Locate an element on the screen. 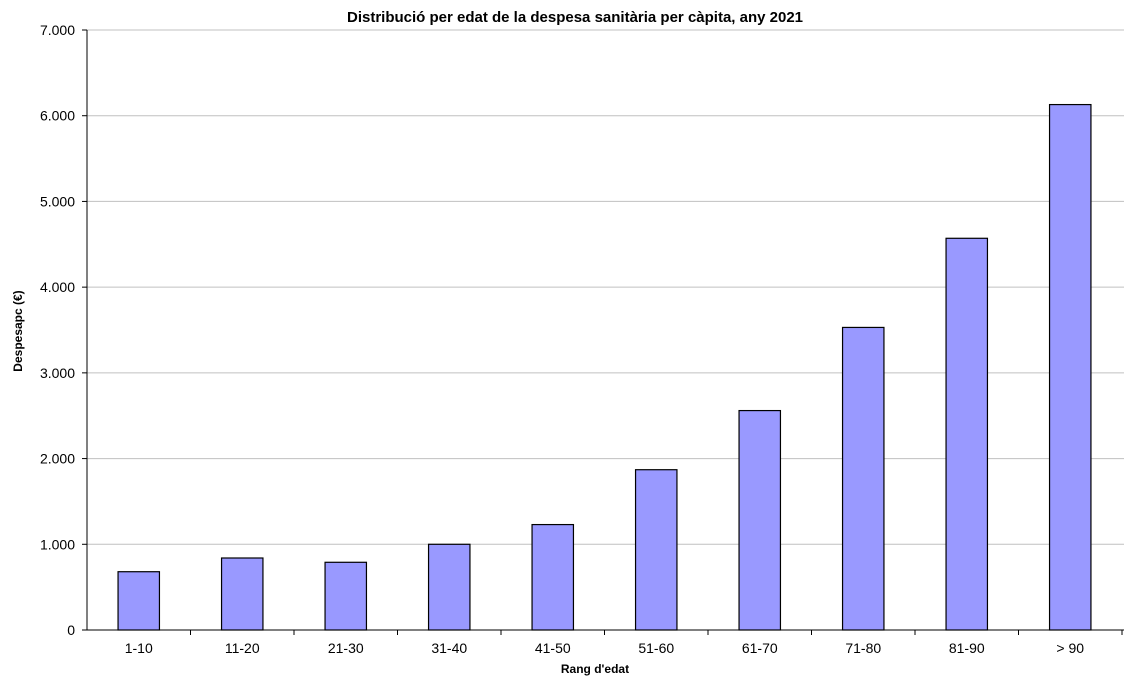 The image size is (1124, 678). y-tick-label: 4.000 is located at coordinates (57, 287).